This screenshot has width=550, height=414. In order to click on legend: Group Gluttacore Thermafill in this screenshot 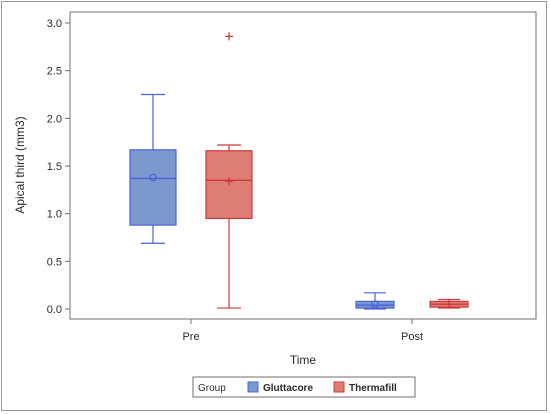, I will do `click(304, 387)`.